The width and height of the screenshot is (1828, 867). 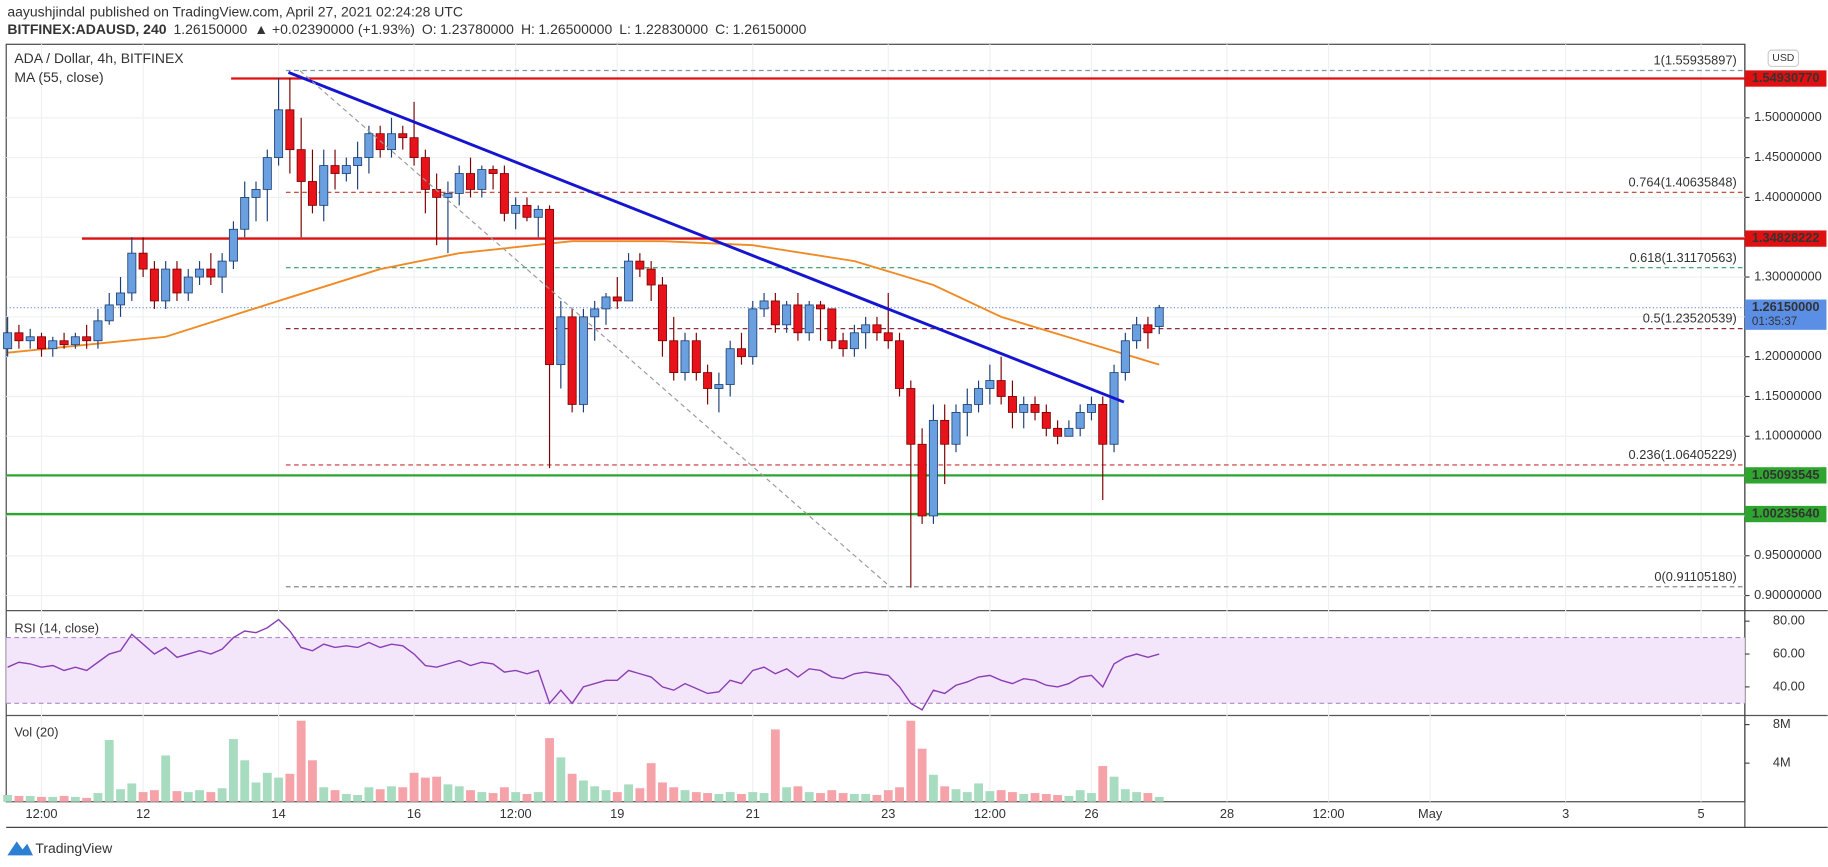 What do you see at coordinates (1783, 58) in the screenshot?
I see `currency-badge` at bounding box center [1783, 58].